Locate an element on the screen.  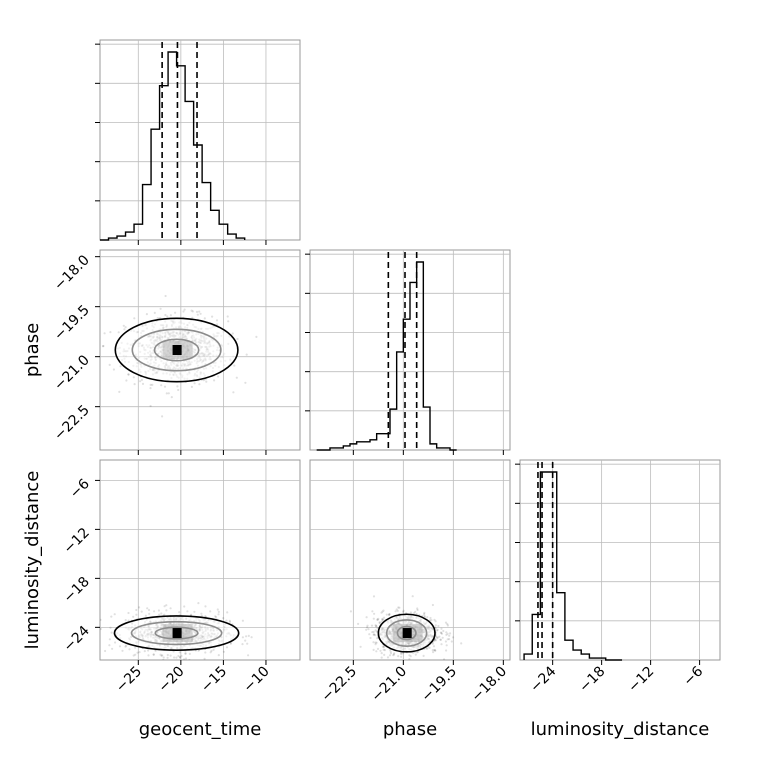
y-tick-label: −12 is located at coordinates (77, 541).